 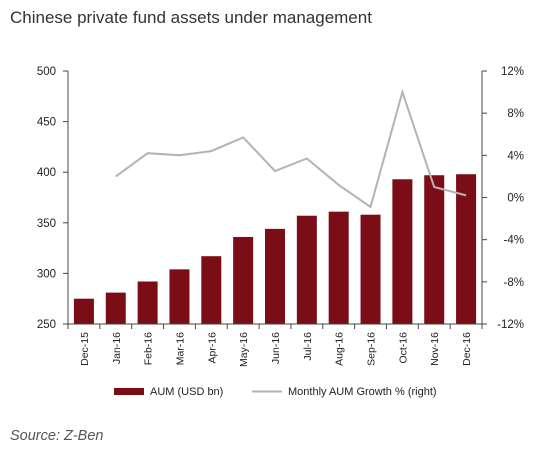 I want to click on x-tick-label: Feb-16, so click(x=149, y=348).